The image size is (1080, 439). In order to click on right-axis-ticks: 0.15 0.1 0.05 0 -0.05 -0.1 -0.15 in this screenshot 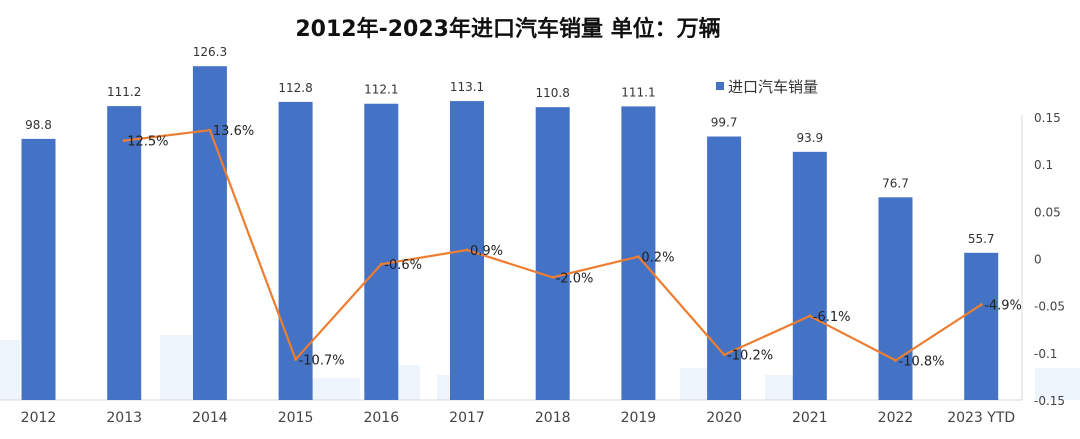, I will do `click(1049, 259)`.